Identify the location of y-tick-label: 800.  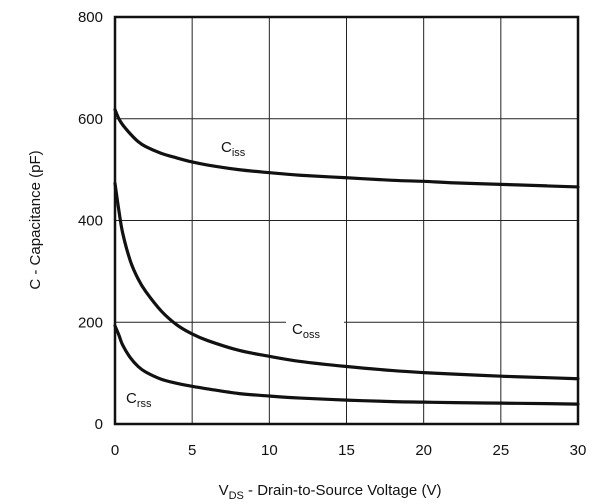
(90, 17).